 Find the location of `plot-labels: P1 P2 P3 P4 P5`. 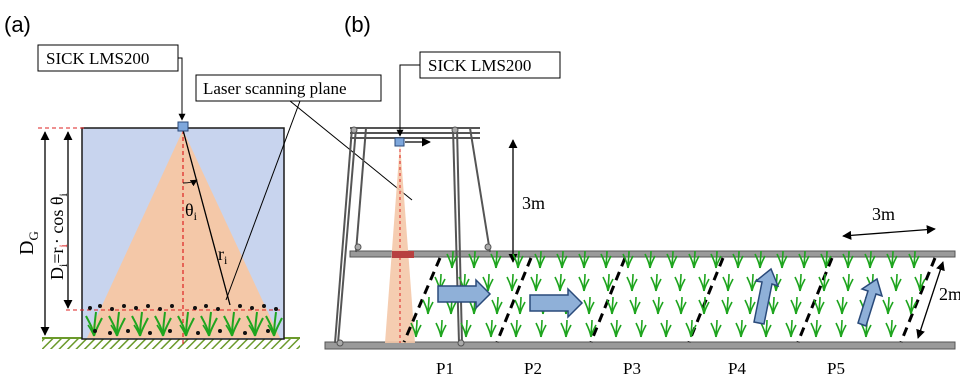

plot-labels: P1 P2 P3 P4 P5 is located at coordinates (640, 368).